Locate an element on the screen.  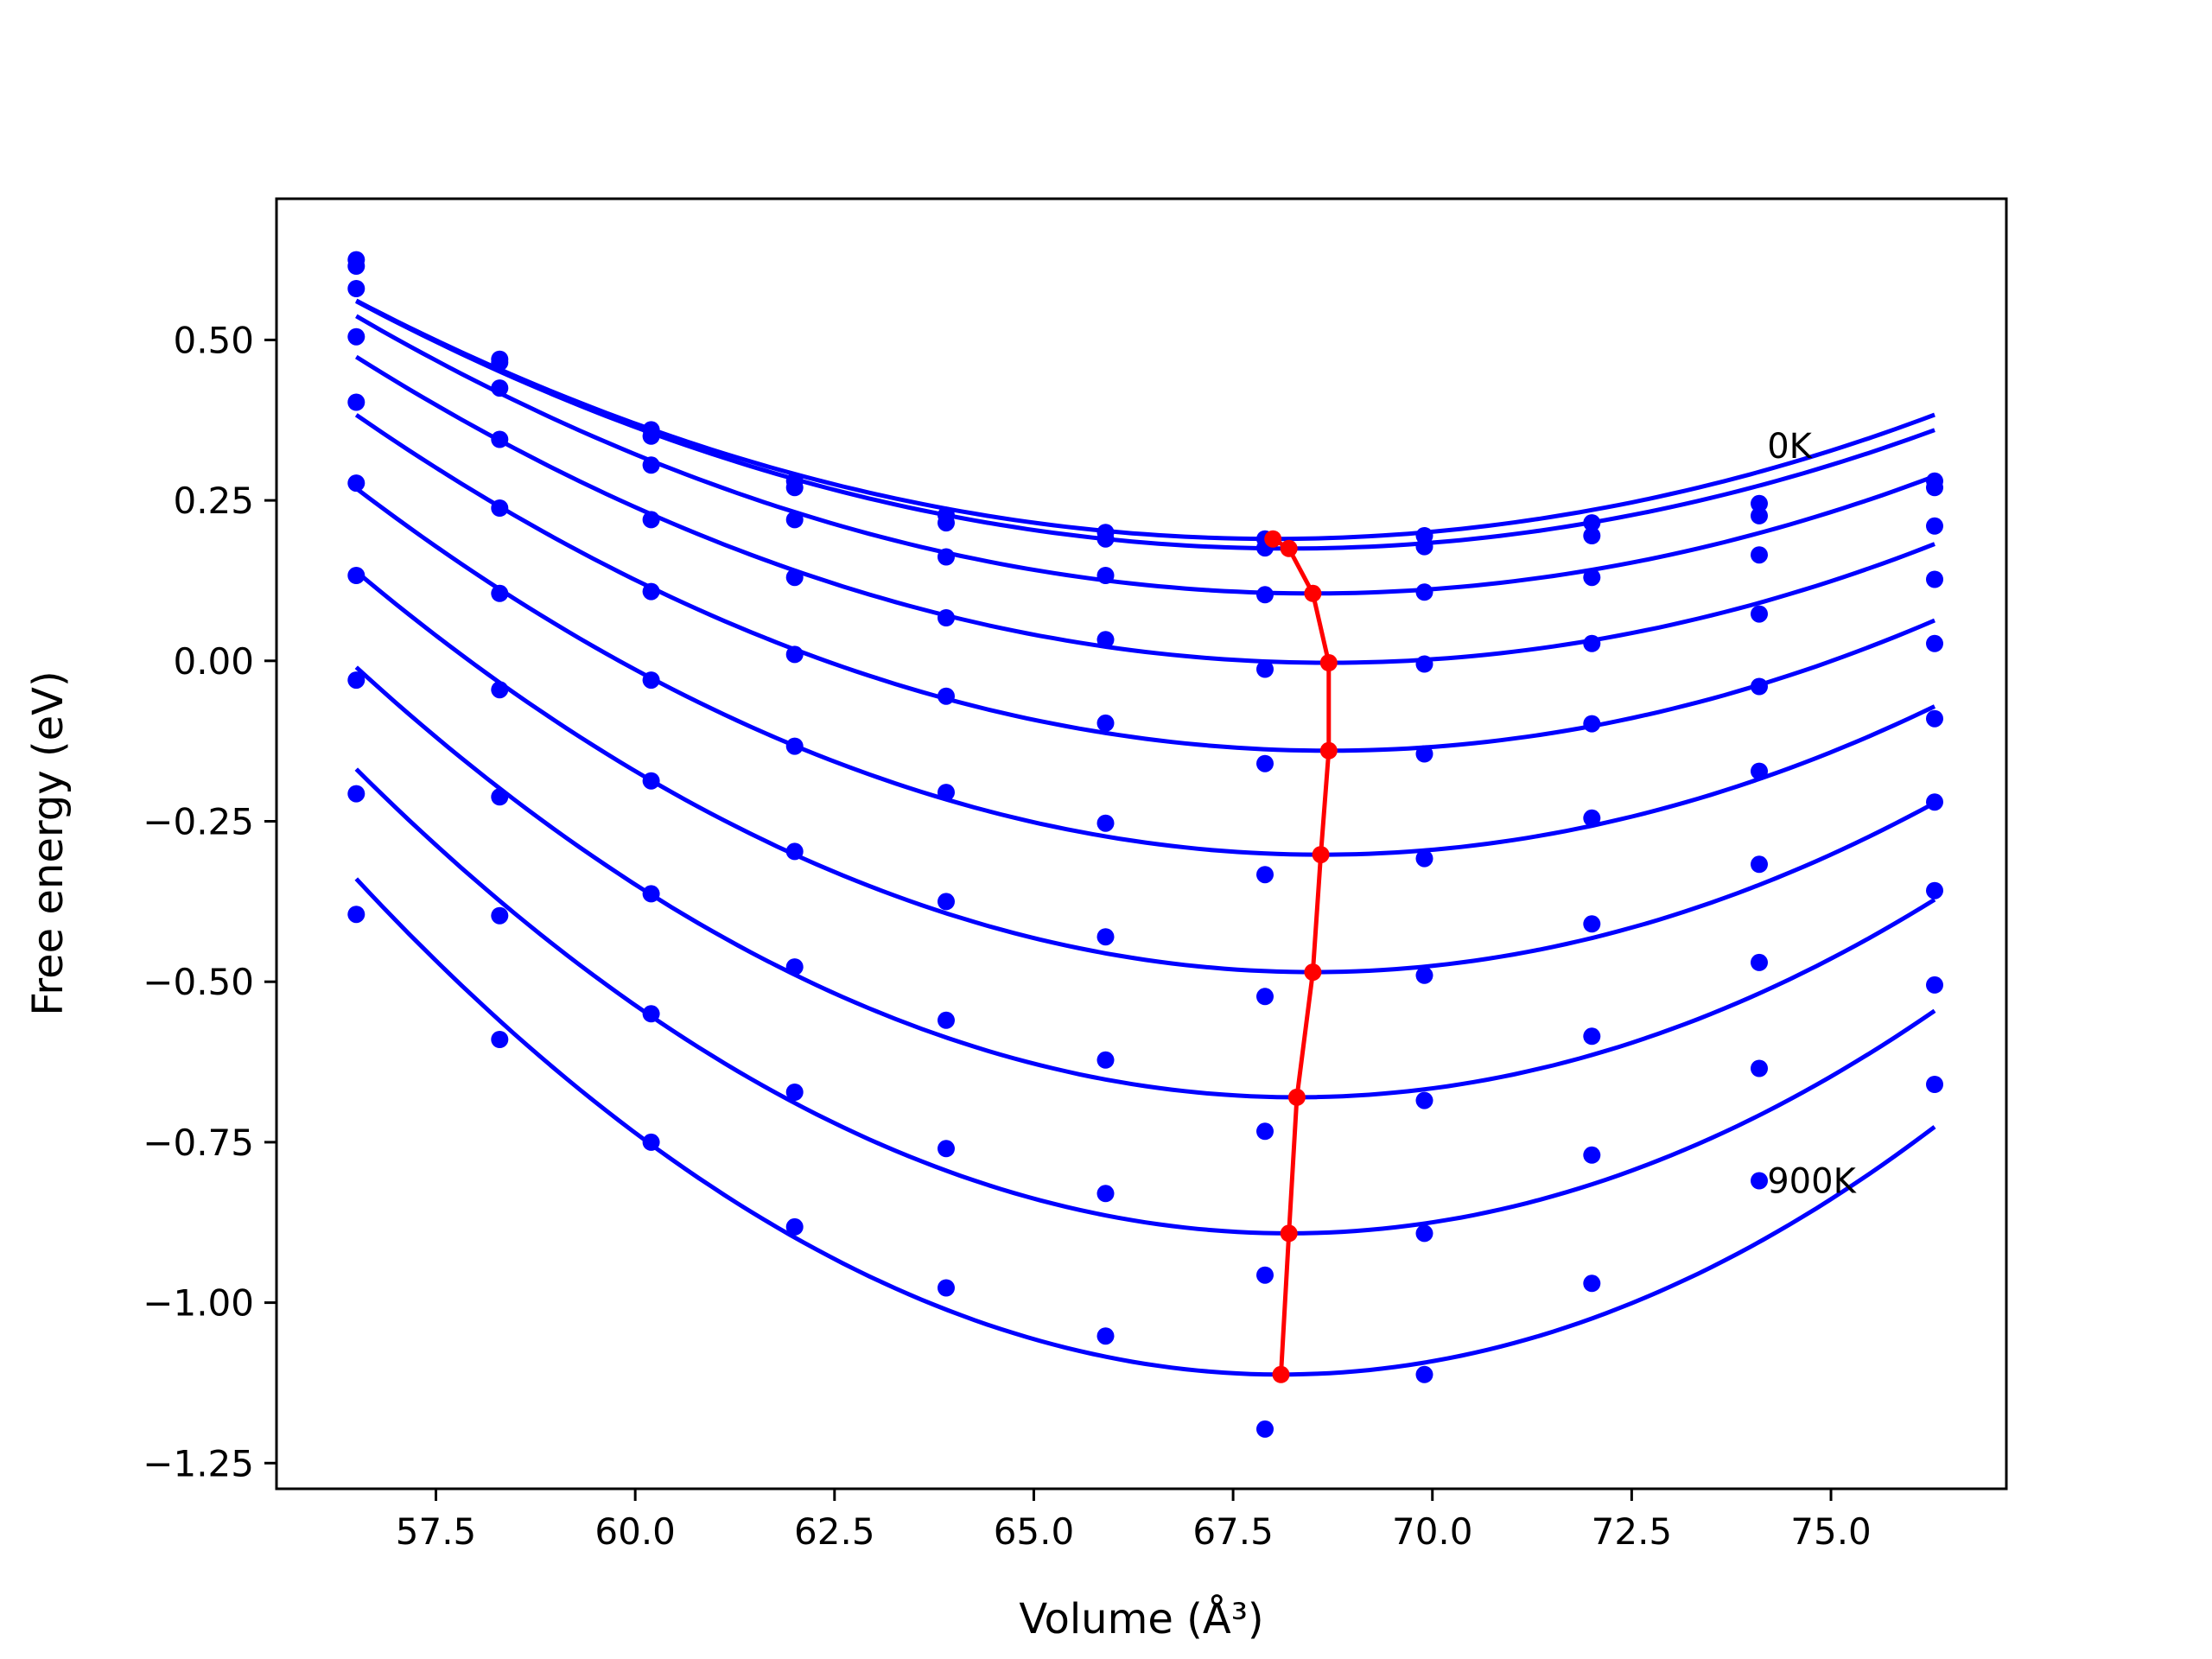
x-tick-label: 72.5 is located at coordinates (1632, 1531).